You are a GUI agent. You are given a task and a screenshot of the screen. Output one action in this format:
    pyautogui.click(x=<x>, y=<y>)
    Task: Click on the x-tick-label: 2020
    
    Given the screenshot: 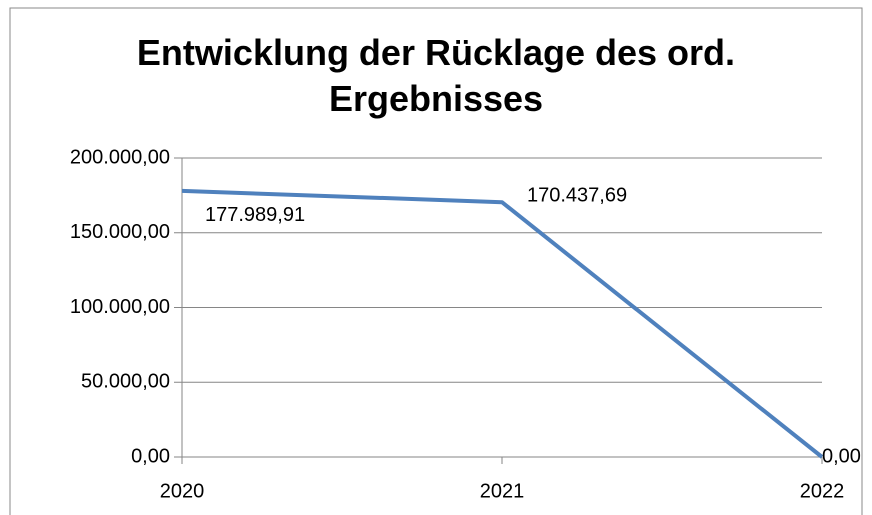 What is the action you would take?
    pyautogui.click(x=182, y=491)
    